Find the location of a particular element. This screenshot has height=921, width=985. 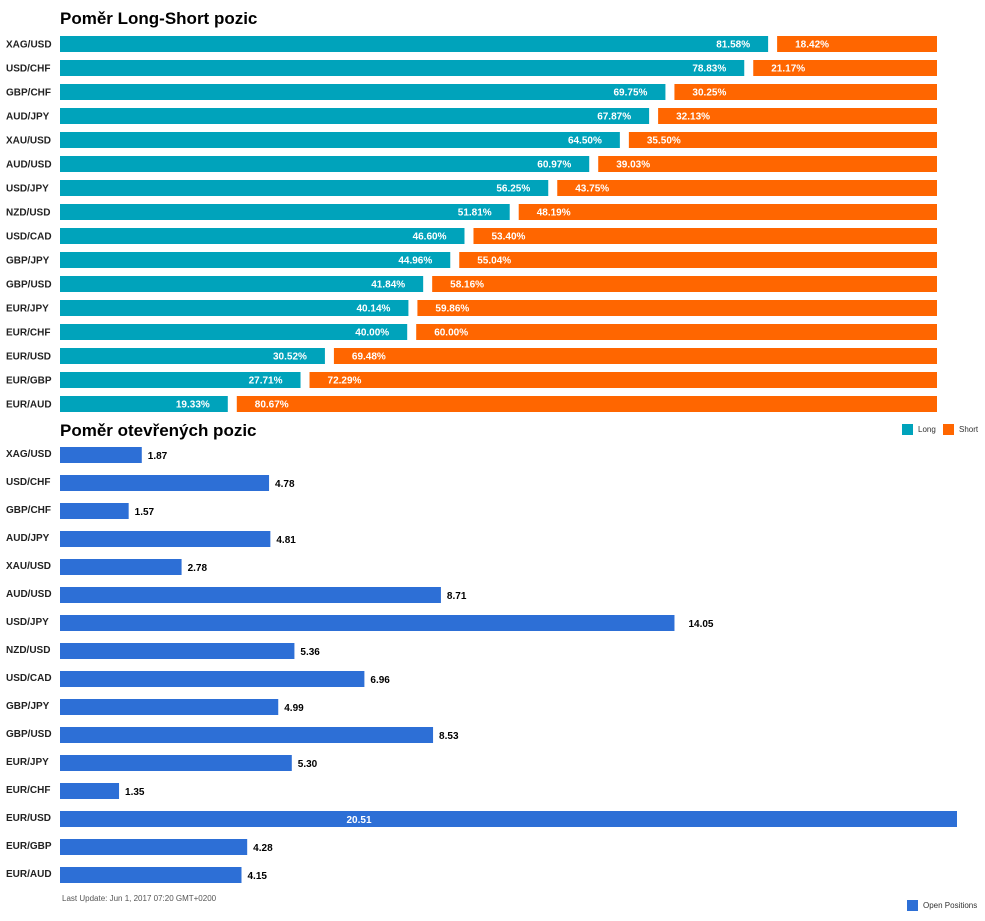

op-category-label-xau-usd: XAU/USD is located at coordinates (28, 566).